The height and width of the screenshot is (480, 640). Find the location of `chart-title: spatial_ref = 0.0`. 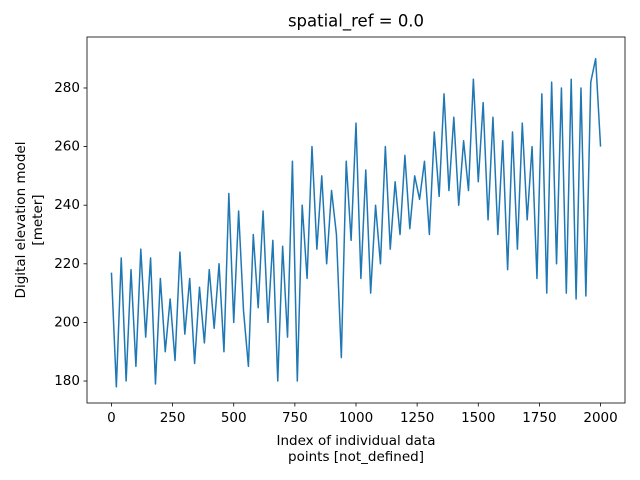

chart-title: spatial_ref = 0.0 is located at coordinates (356, 22).